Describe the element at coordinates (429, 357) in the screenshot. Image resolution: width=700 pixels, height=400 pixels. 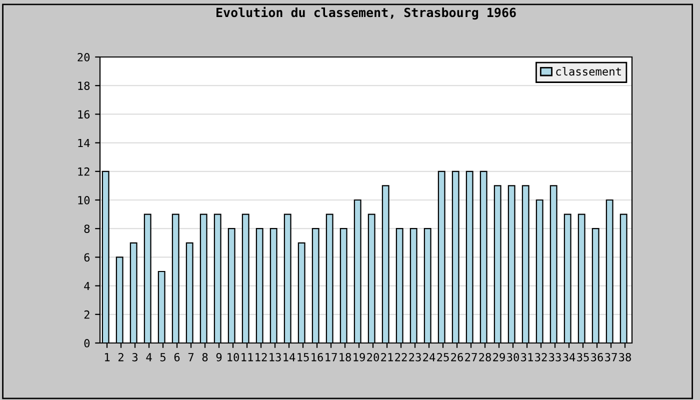
I see `x-tick-label: 24` at that location.